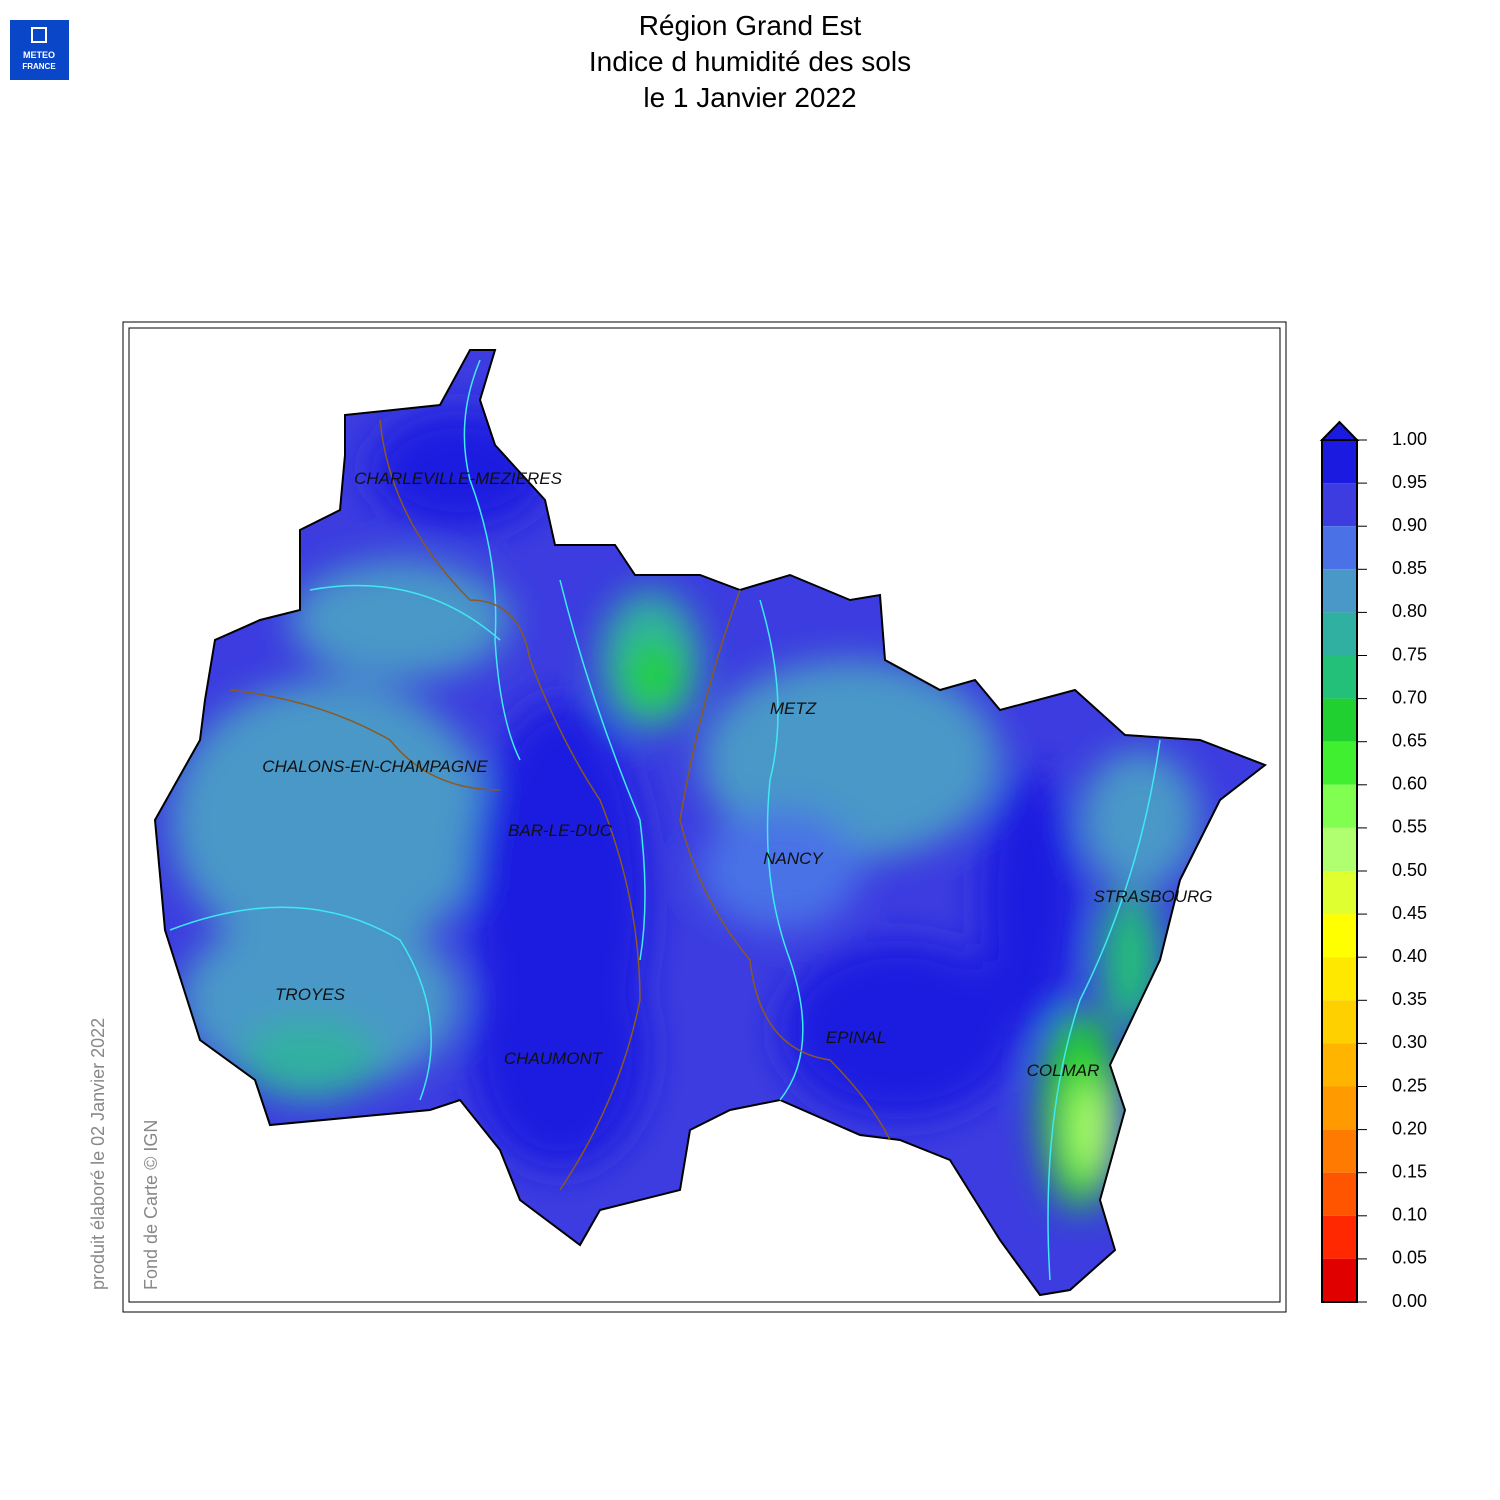 The image size is (1500, 1500). Describe the element at coordinates (560, 830) in the screenshot. I see `city-label: BAR-LE-DUC` at that location.